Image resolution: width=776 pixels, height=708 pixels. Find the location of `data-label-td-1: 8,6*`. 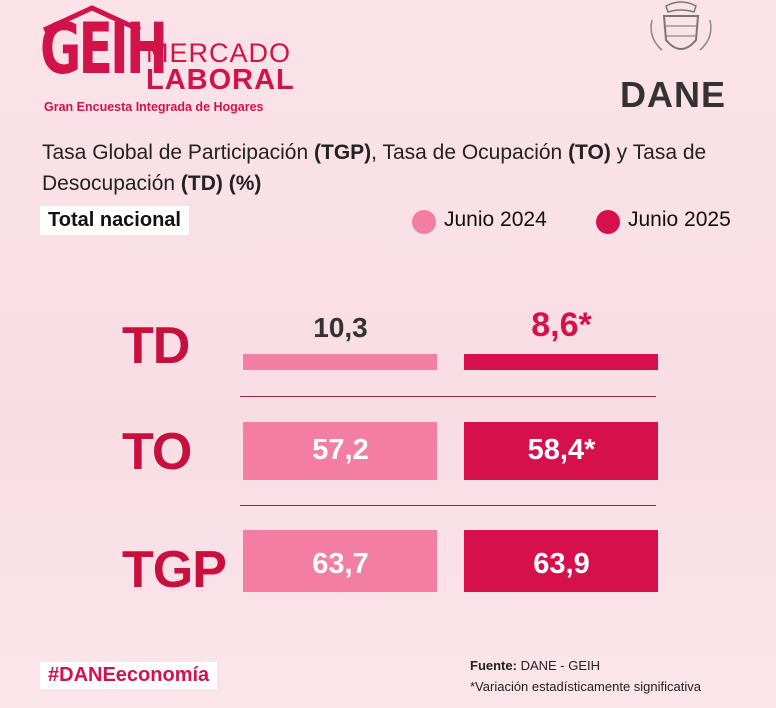

data-label-td-1: 8,6* is located at coordinates (561, 325).